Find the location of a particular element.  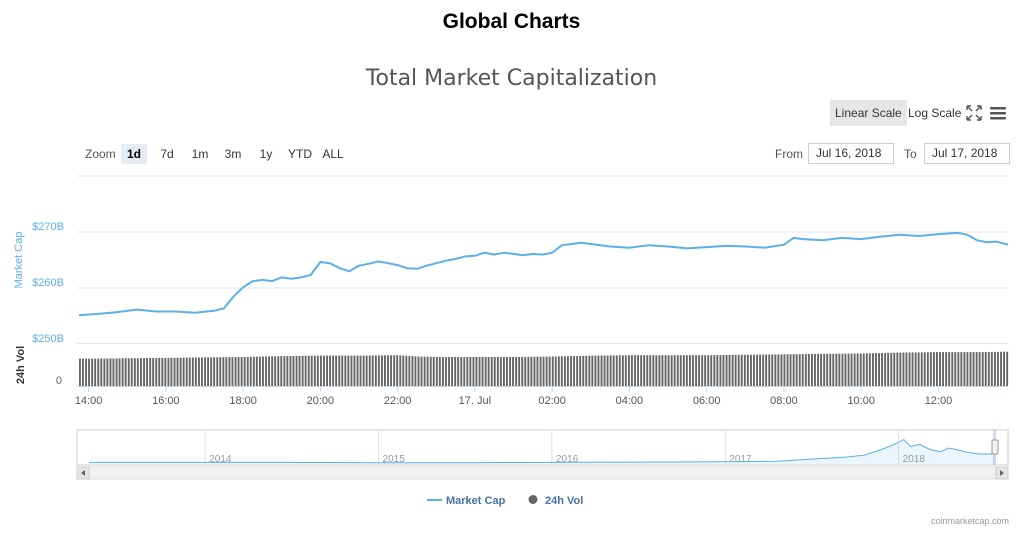

log-scale-button: Log Scale is located at coordinates (935, 113).